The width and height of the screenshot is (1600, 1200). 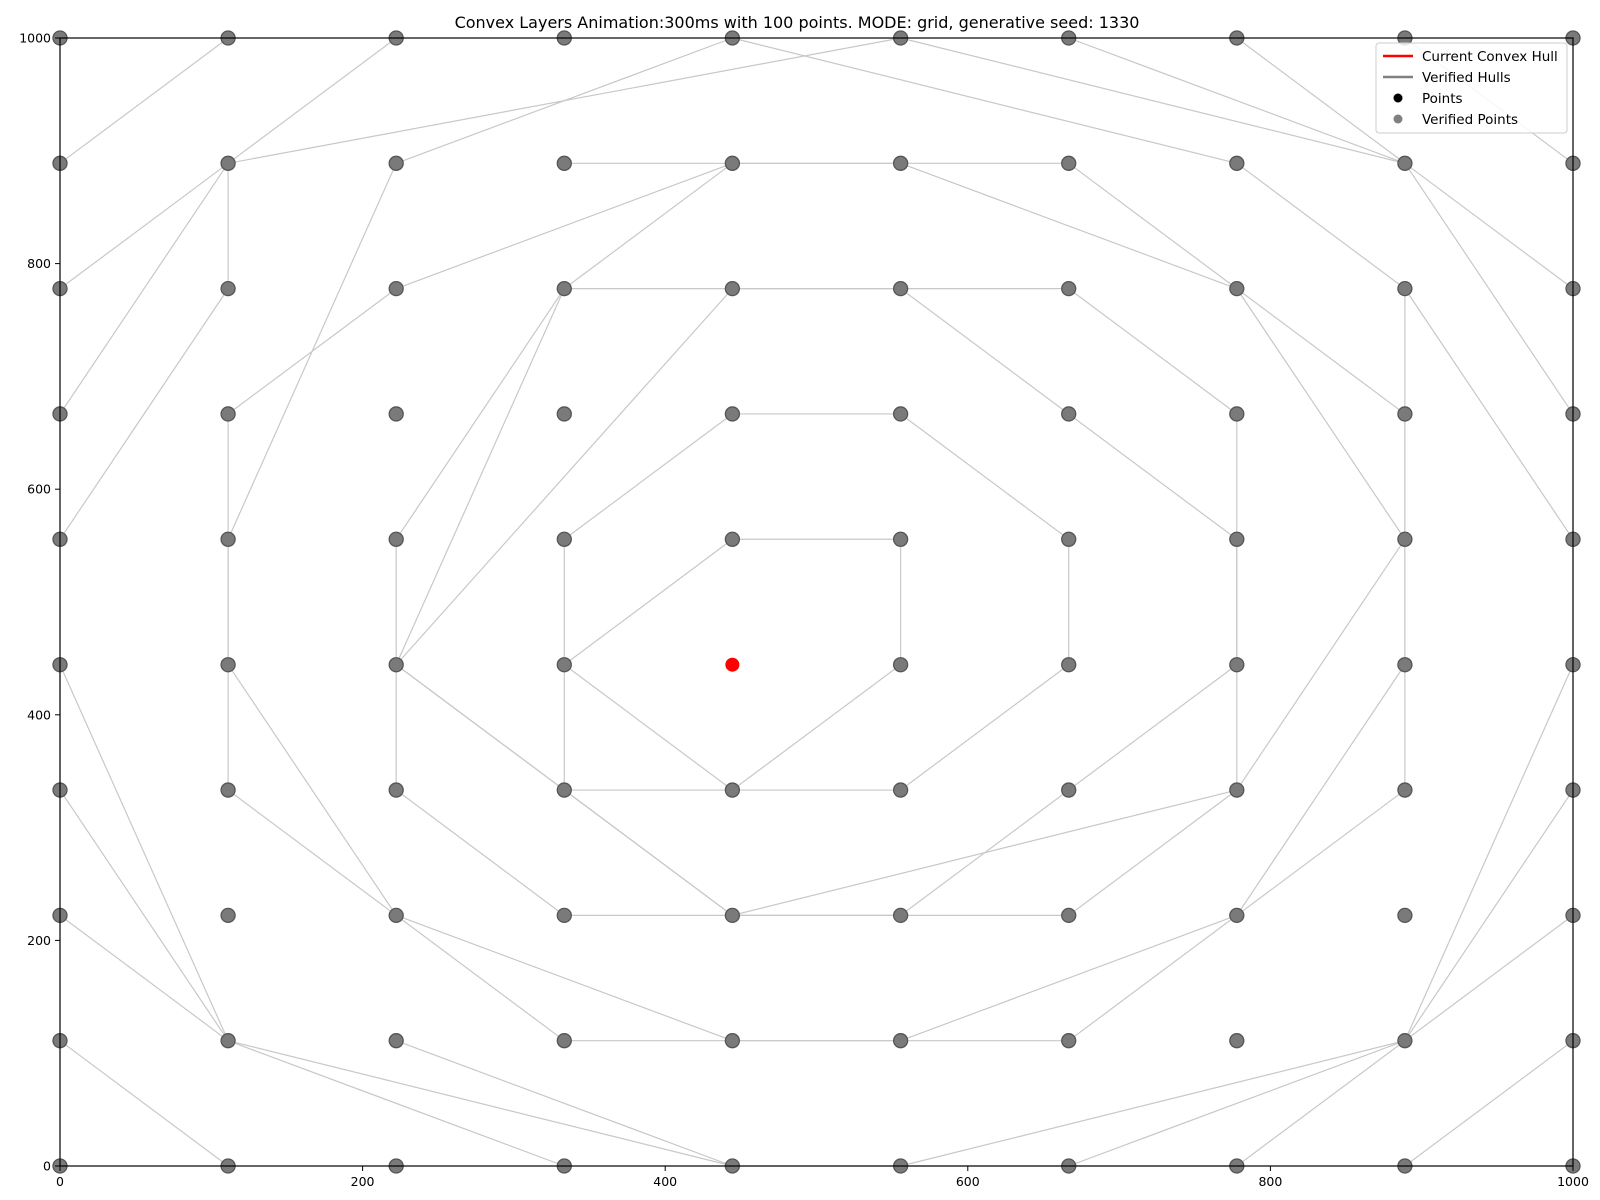 I want to click on current-point-layer, so click(x=732, y=664).